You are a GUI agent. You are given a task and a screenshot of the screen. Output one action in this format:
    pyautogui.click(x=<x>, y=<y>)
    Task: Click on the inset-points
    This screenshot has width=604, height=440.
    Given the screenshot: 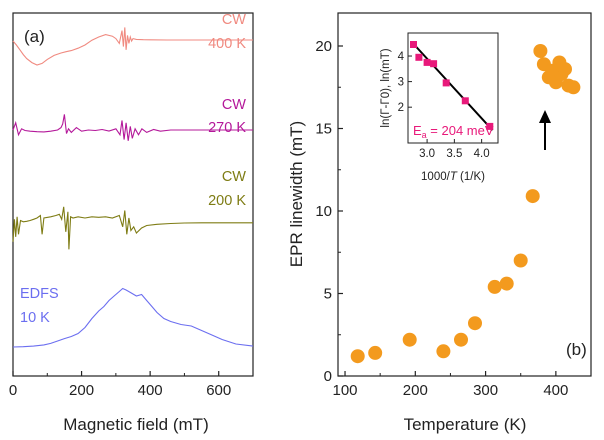 What is the action you would take?
    pyautogui.click(x=452, y=85)
    